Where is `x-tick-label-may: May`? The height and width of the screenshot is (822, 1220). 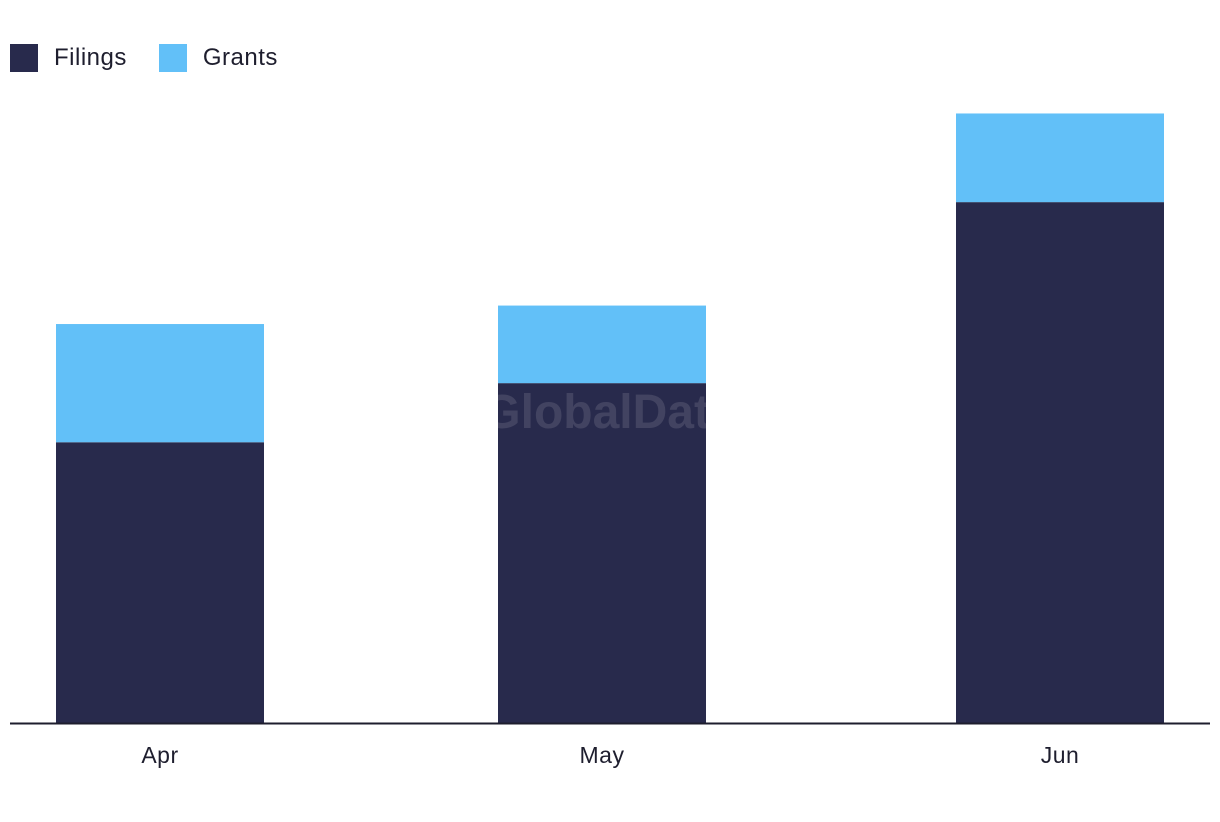
x-tick-label-may: May is located at coordinates (602, 755).